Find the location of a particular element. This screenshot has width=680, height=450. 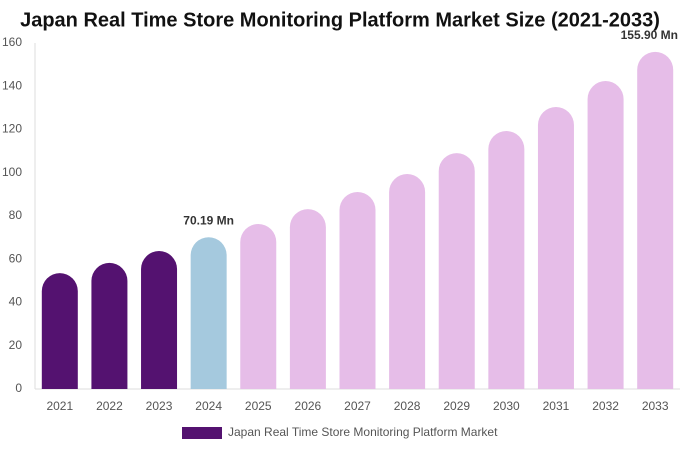

x-tick-label: 2022 is located at coordinates (109, 406).